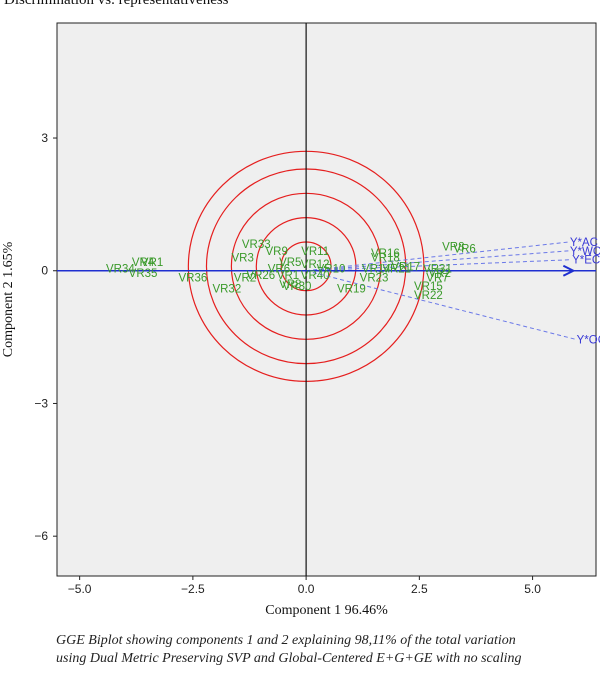 The width and height of the screenshot is (600, 674). Describe the element at coordinates (585, 291) in the screenshot. I see `environment-labels: Y*ACY*WCY*EC Y*OC` at that location.